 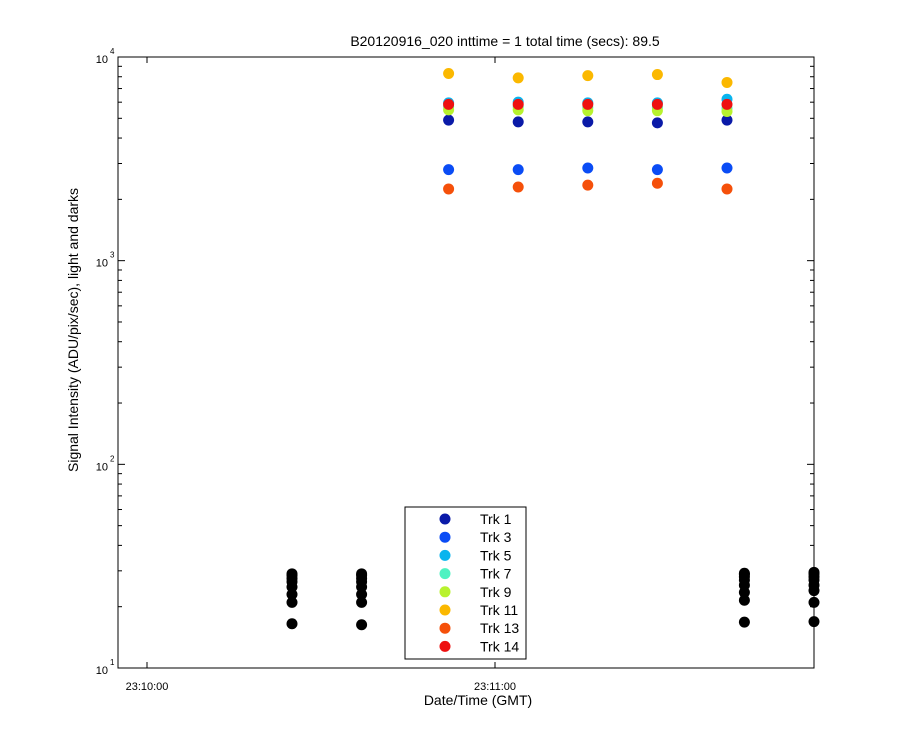 I want to click on y-tick-exponent: 3, so click(x=112, y=255).